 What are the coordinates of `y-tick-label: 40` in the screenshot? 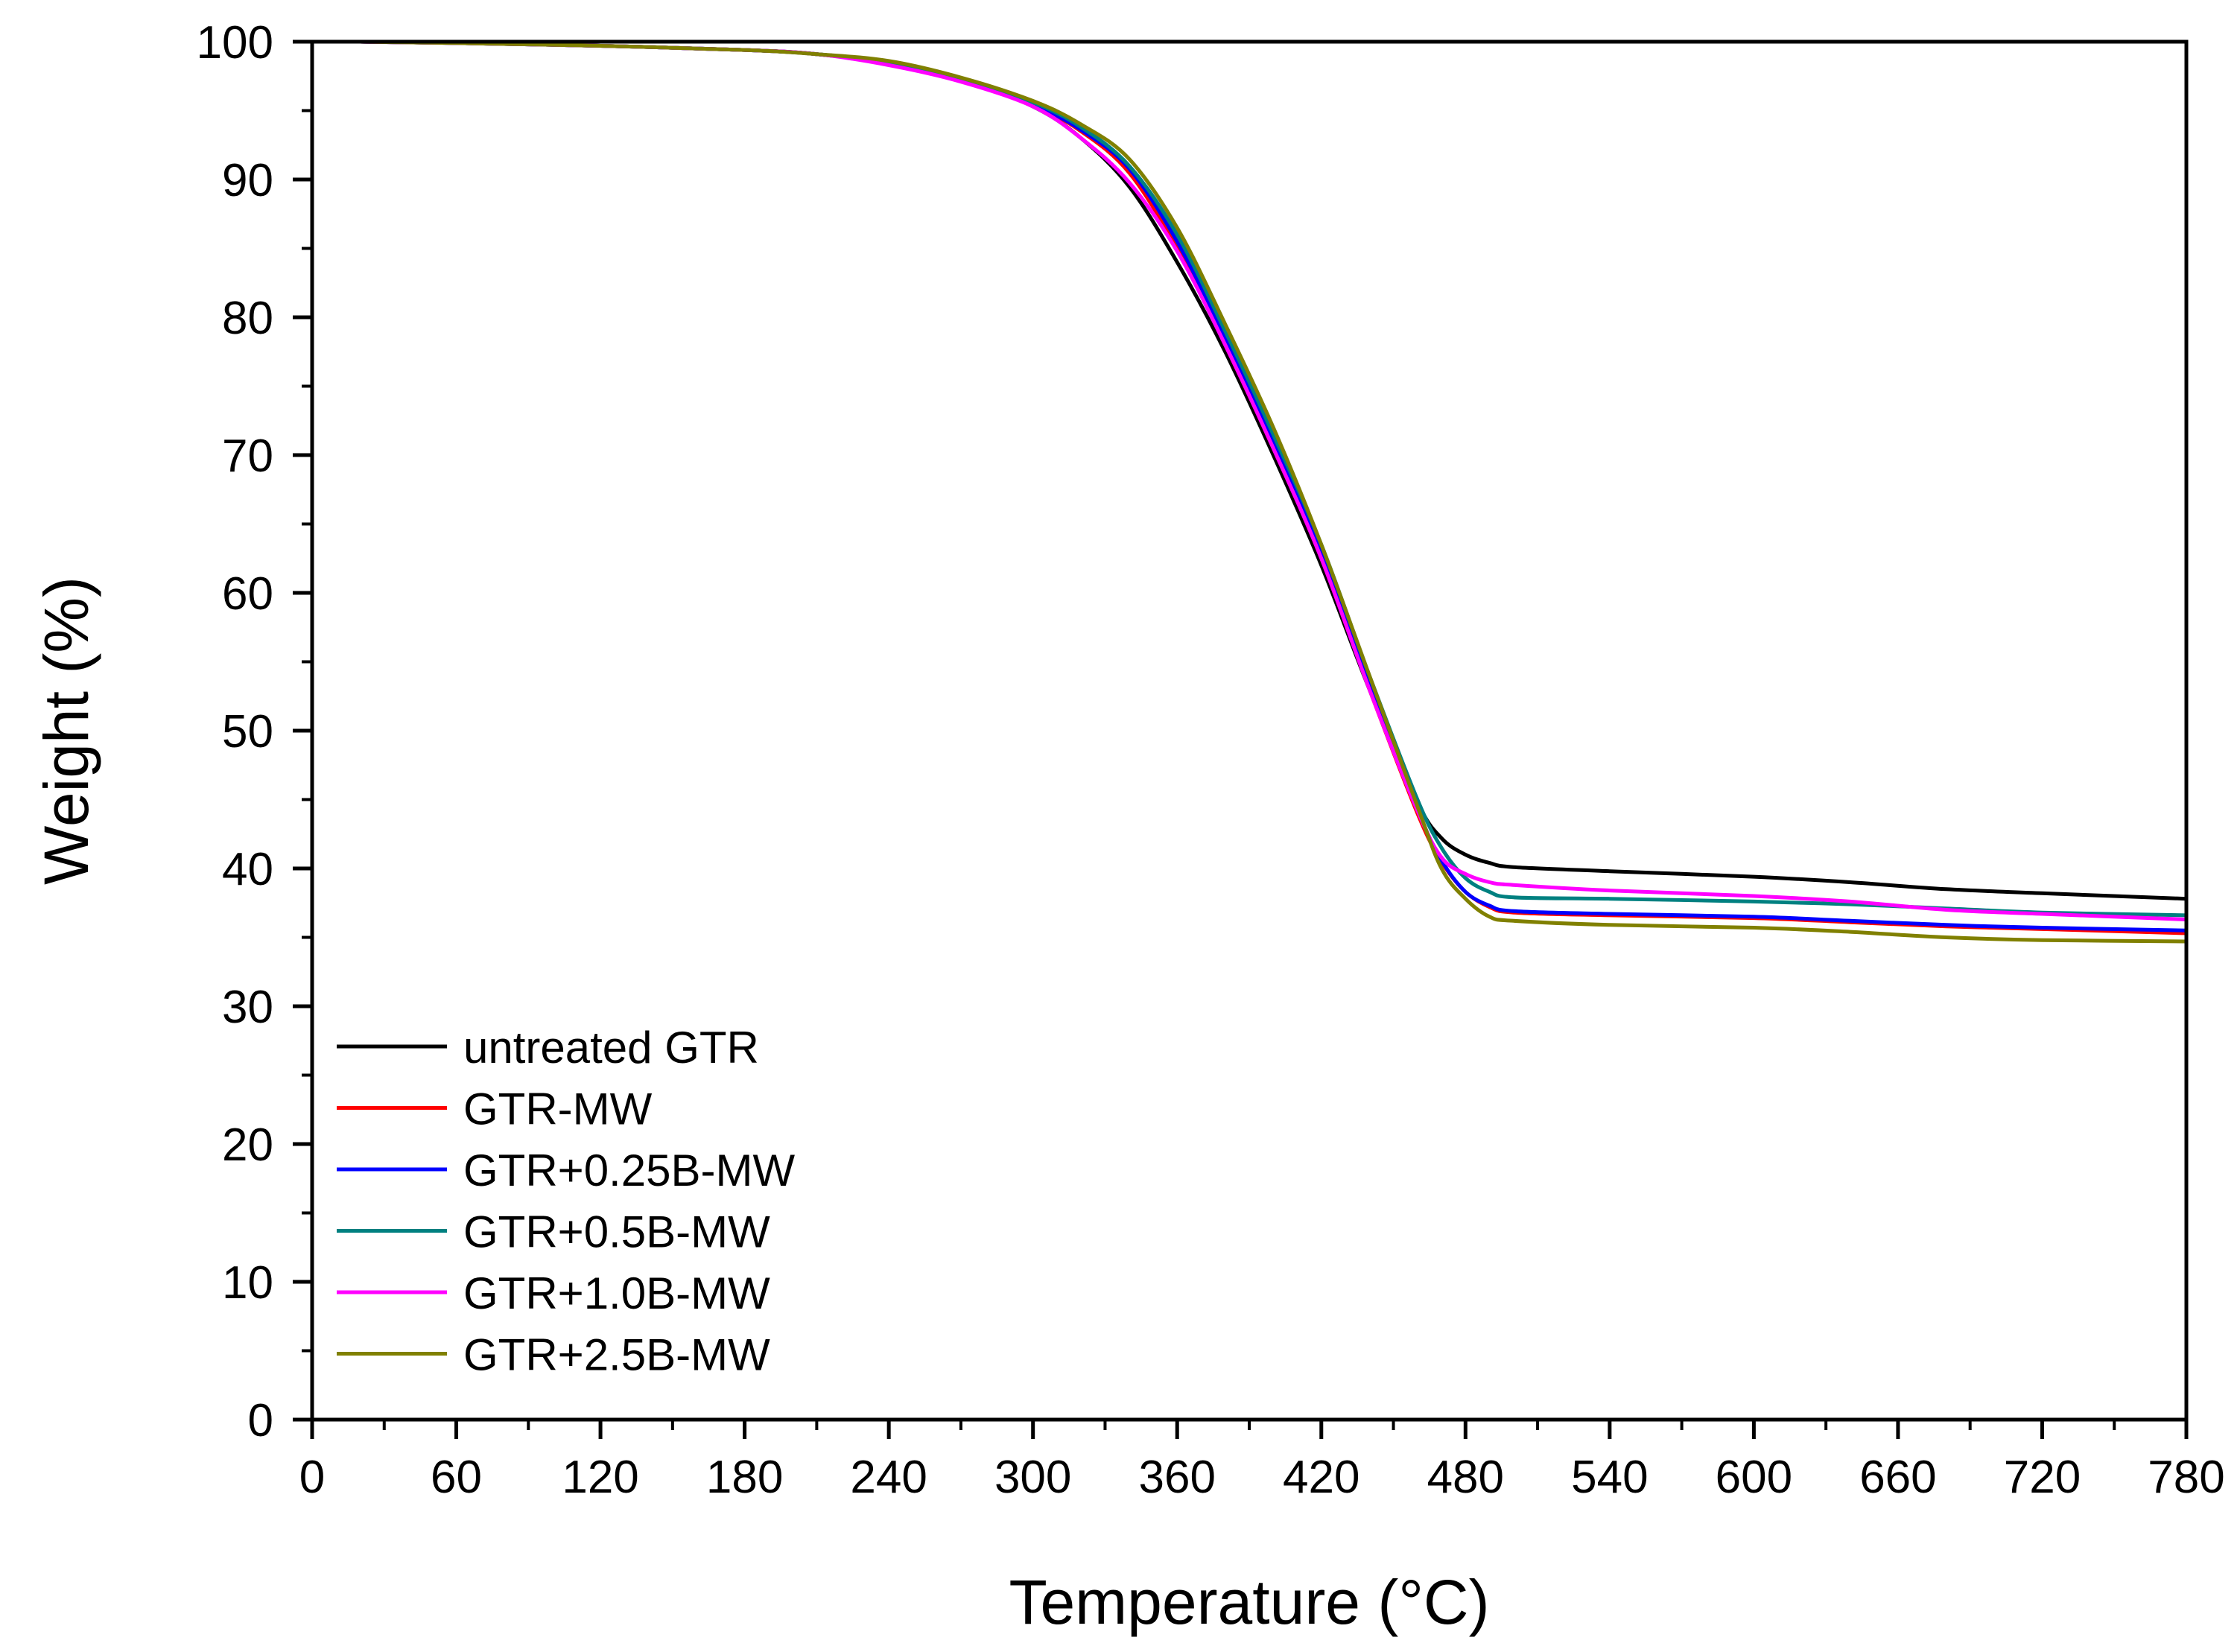 It's located at (247, 869).